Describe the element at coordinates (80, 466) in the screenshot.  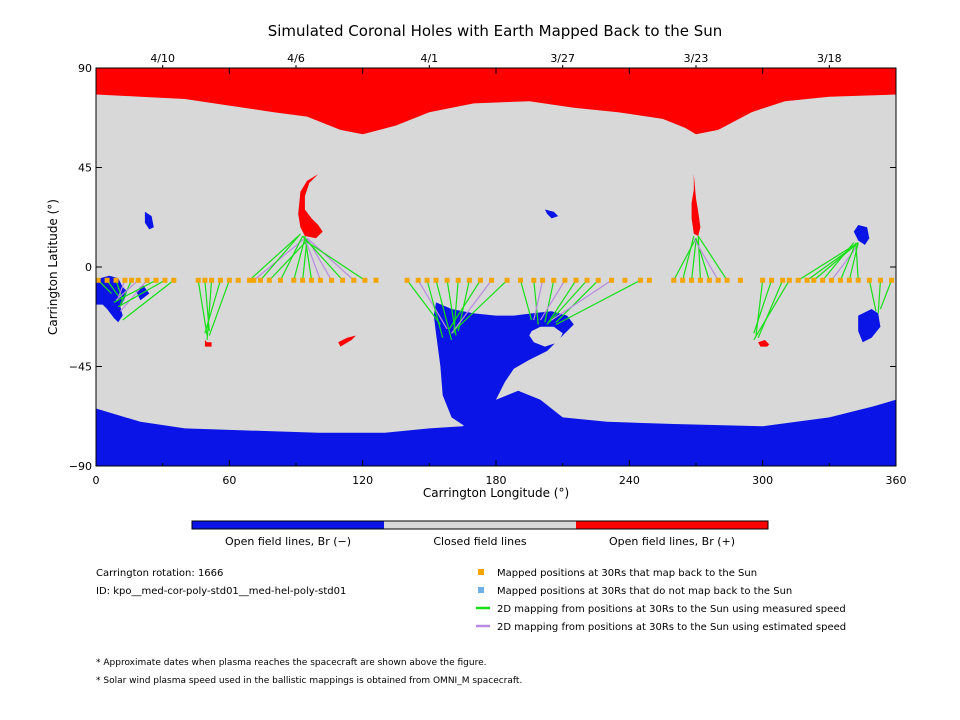
I see `y-tick-label: −90` at that location.